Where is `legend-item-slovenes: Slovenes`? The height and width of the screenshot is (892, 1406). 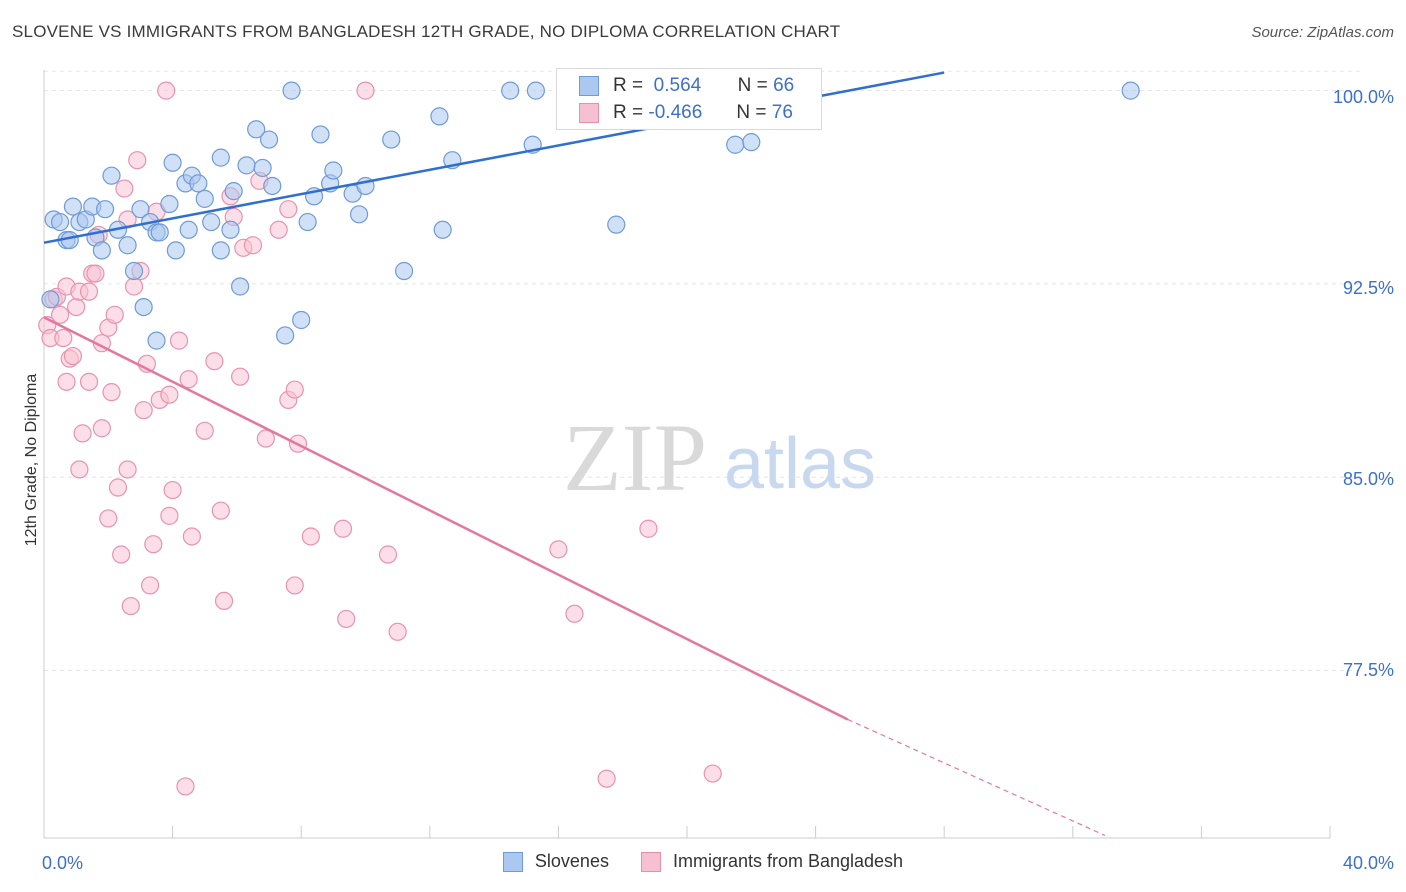
legend-item-slovenes: Slovenes is located at coordinates (555, 861).